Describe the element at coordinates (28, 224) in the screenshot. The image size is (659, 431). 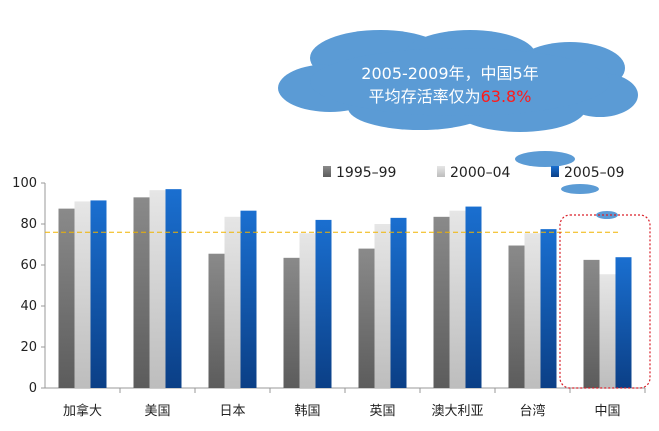
I see `y-tick-label: 80` at that location.